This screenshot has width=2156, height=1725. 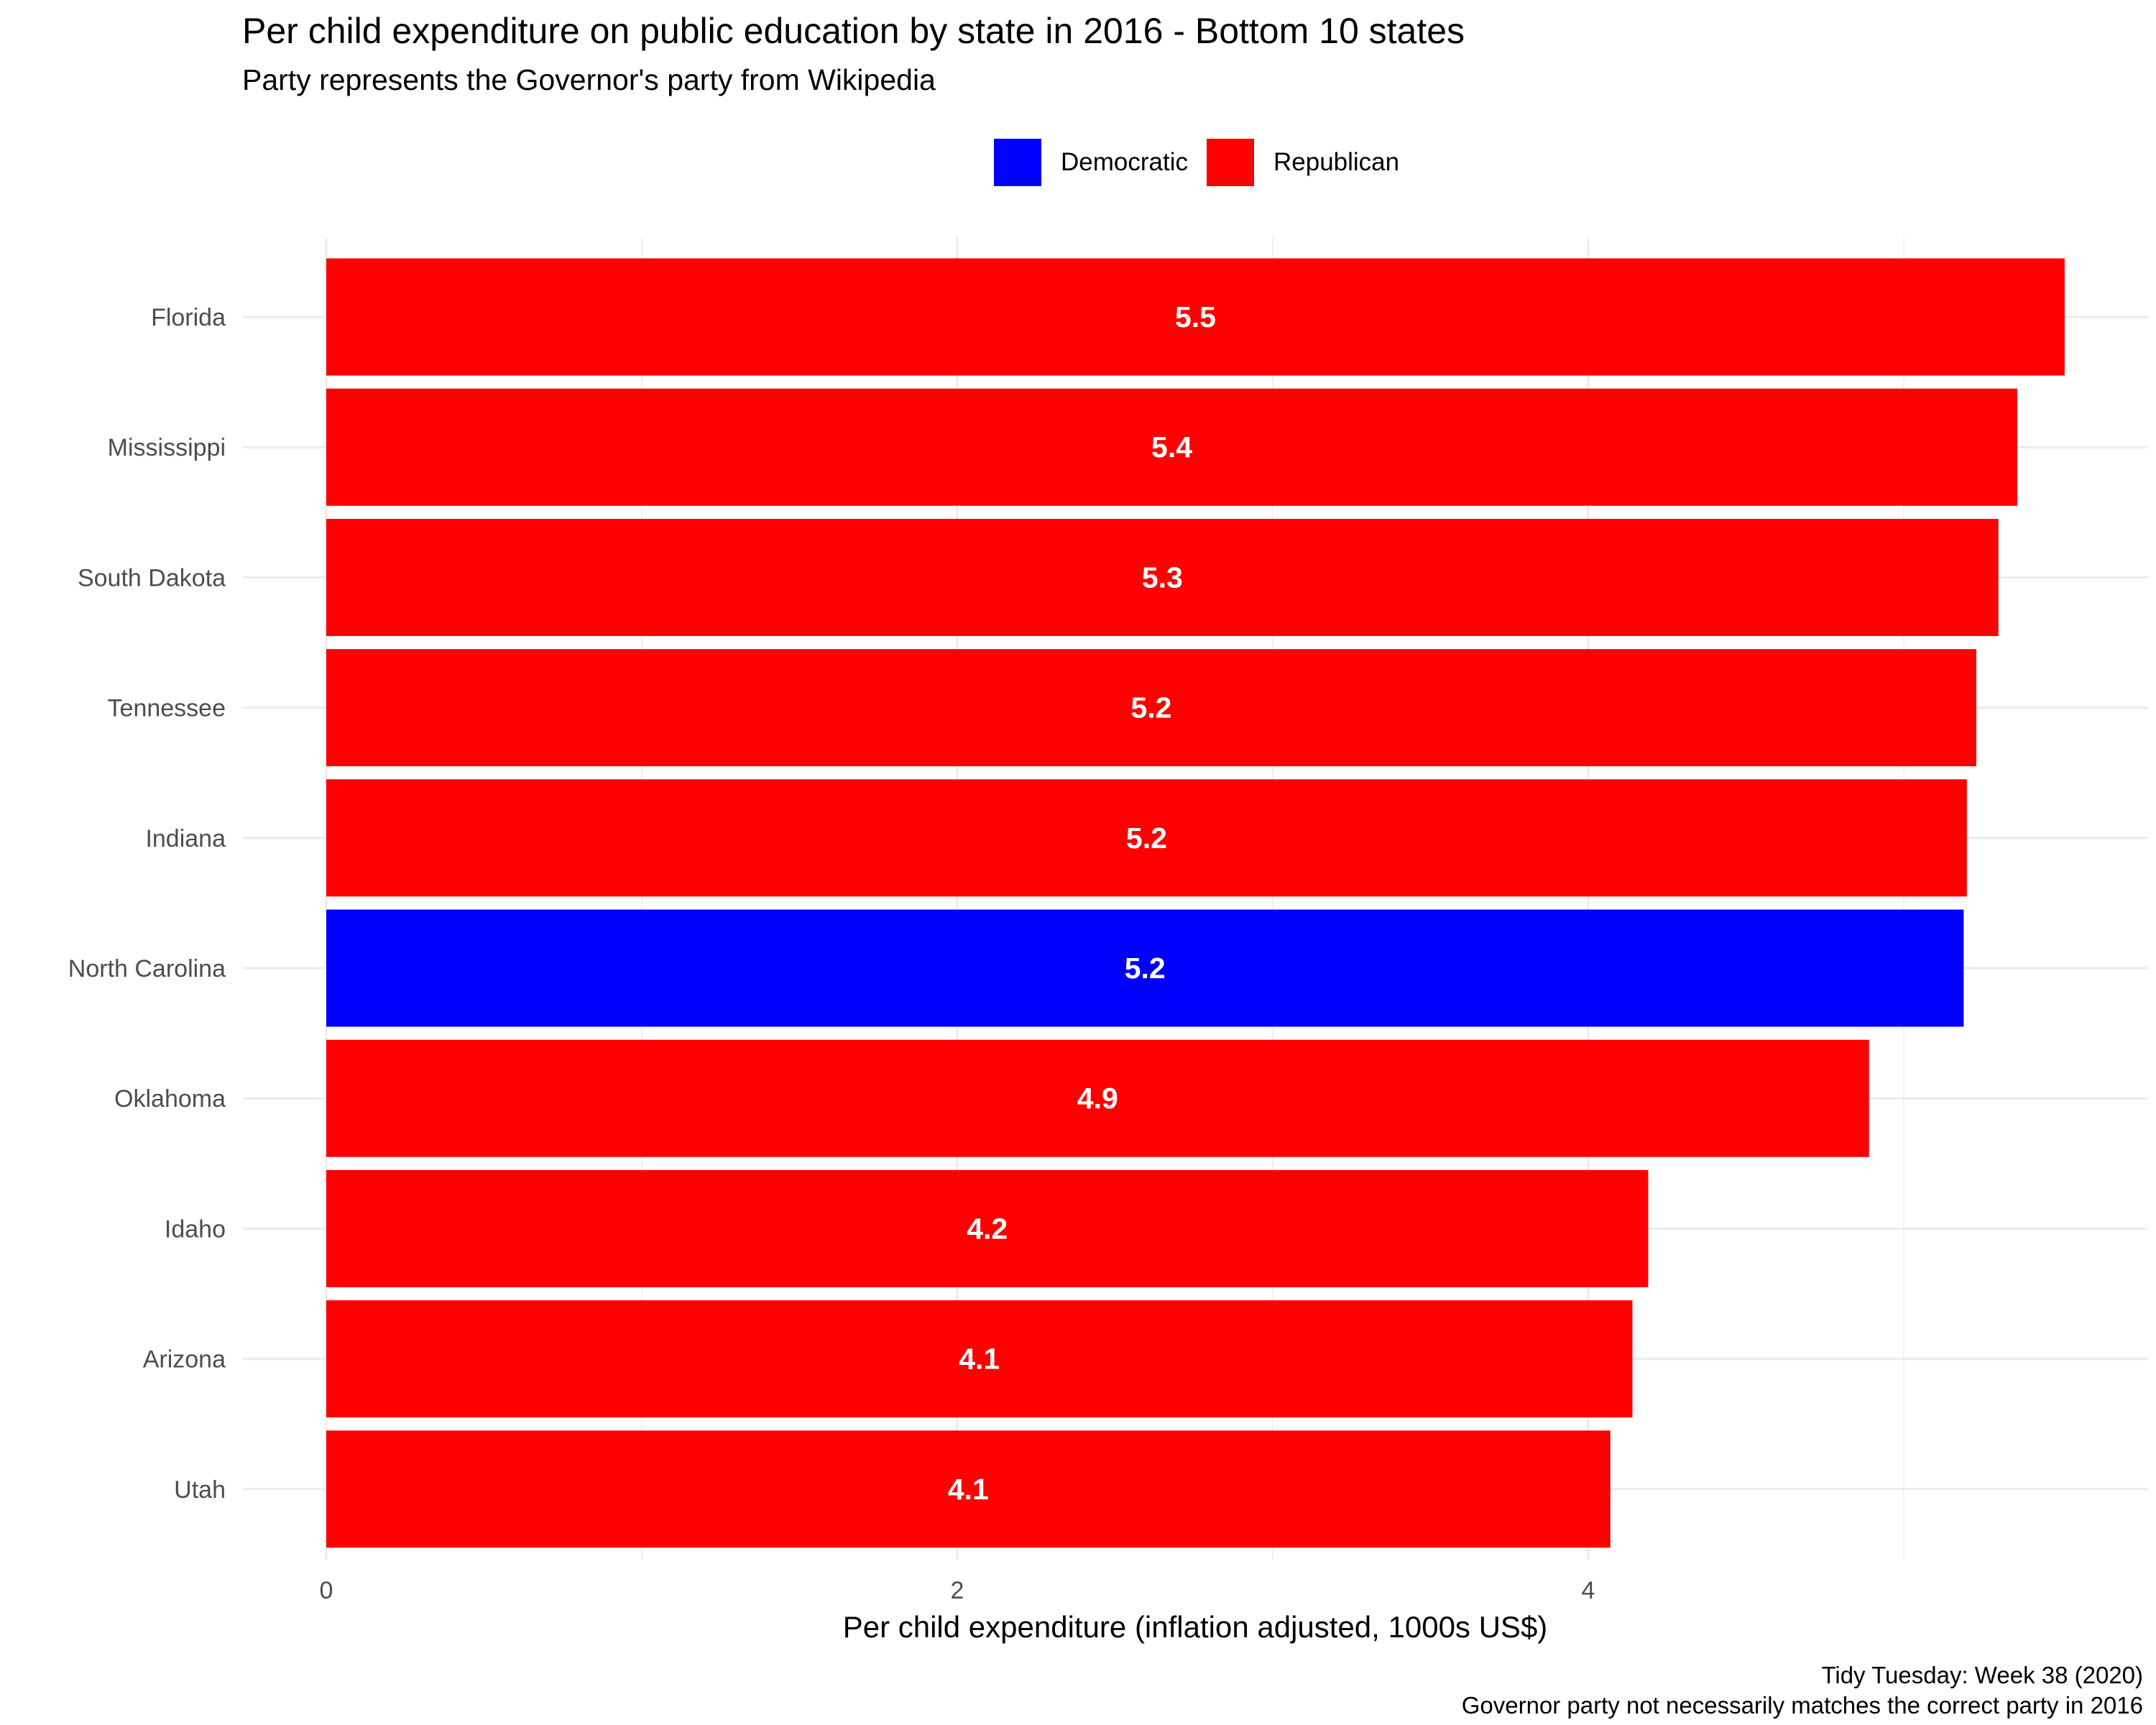 I want to click on y-tick-label: North Carolina, so click(x=147, y=969).